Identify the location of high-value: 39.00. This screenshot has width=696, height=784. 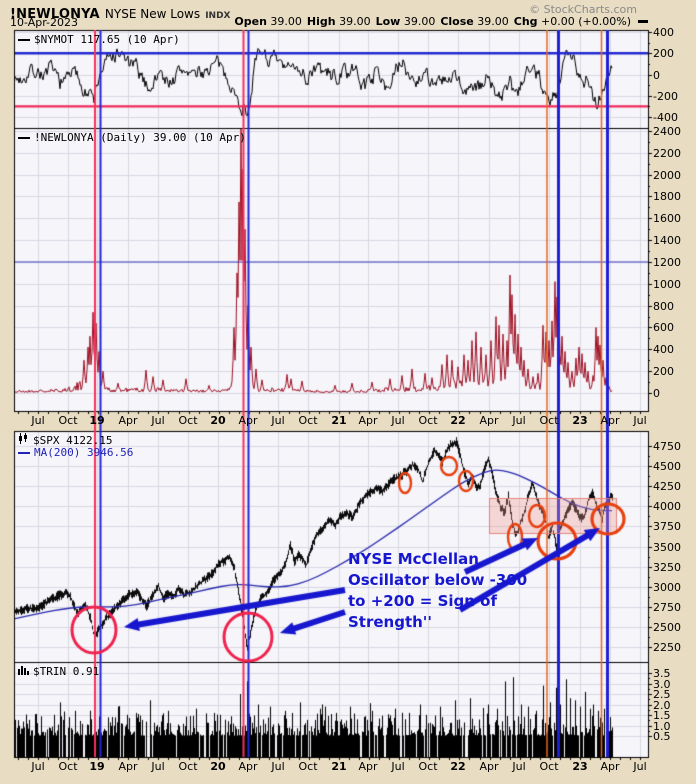
(355, 21).